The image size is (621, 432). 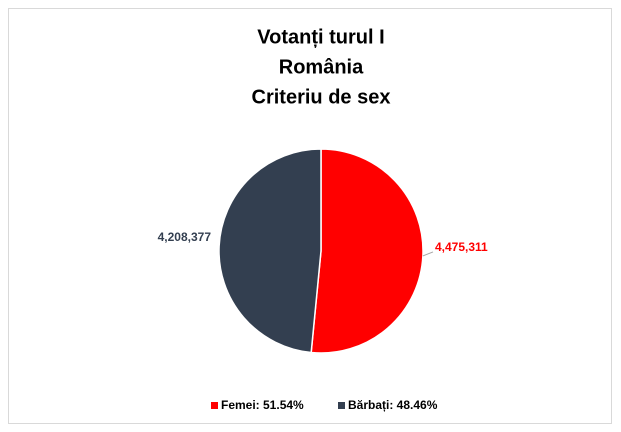 I want to click on chart-title: Votanți turul I, so click(x=320, y=37).